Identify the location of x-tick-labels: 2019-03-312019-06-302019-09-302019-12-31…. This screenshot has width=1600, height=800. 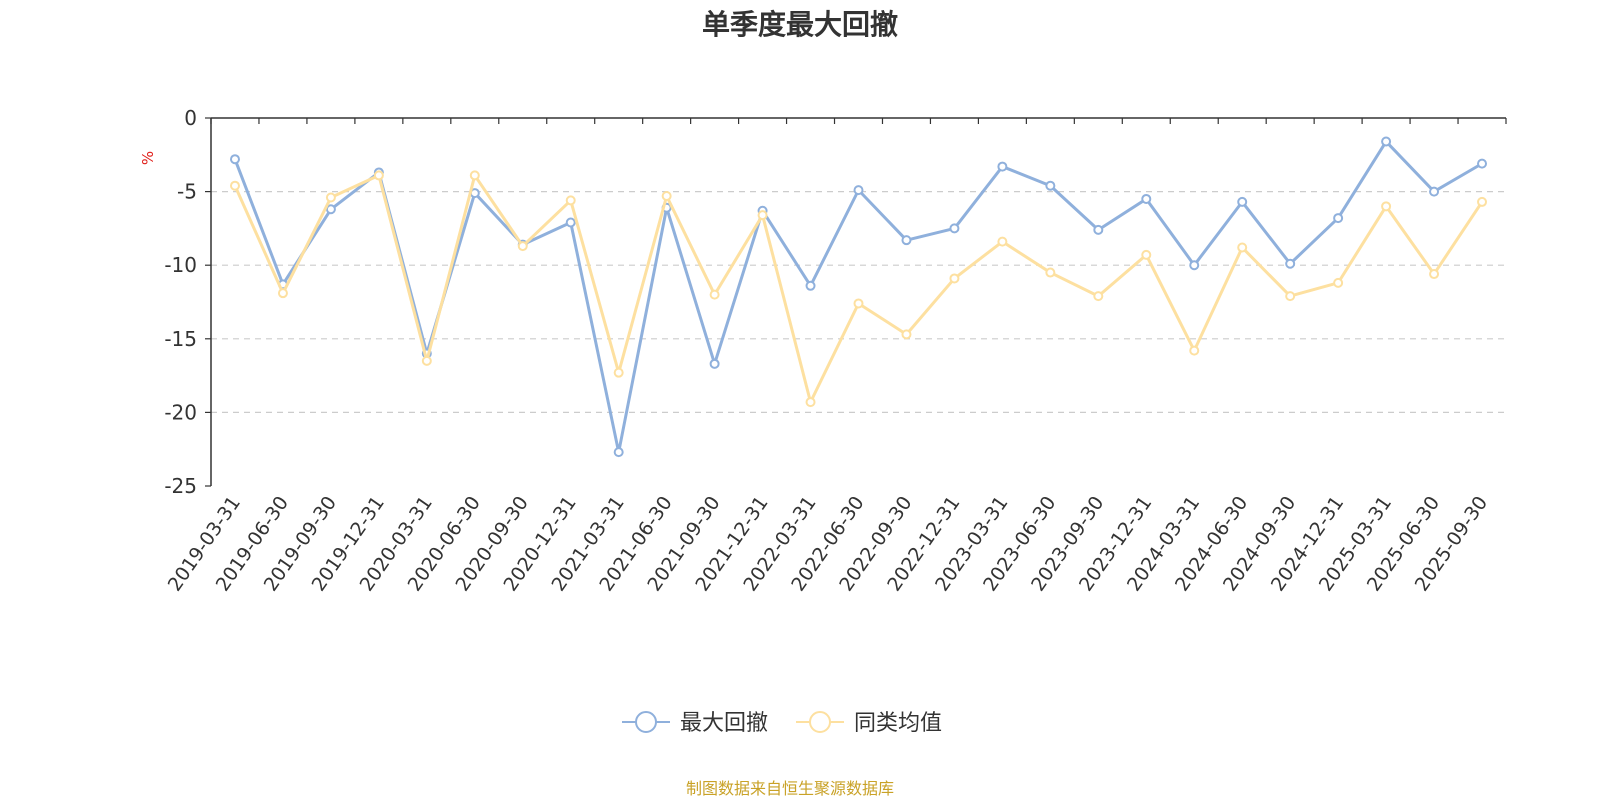
(828, 543).